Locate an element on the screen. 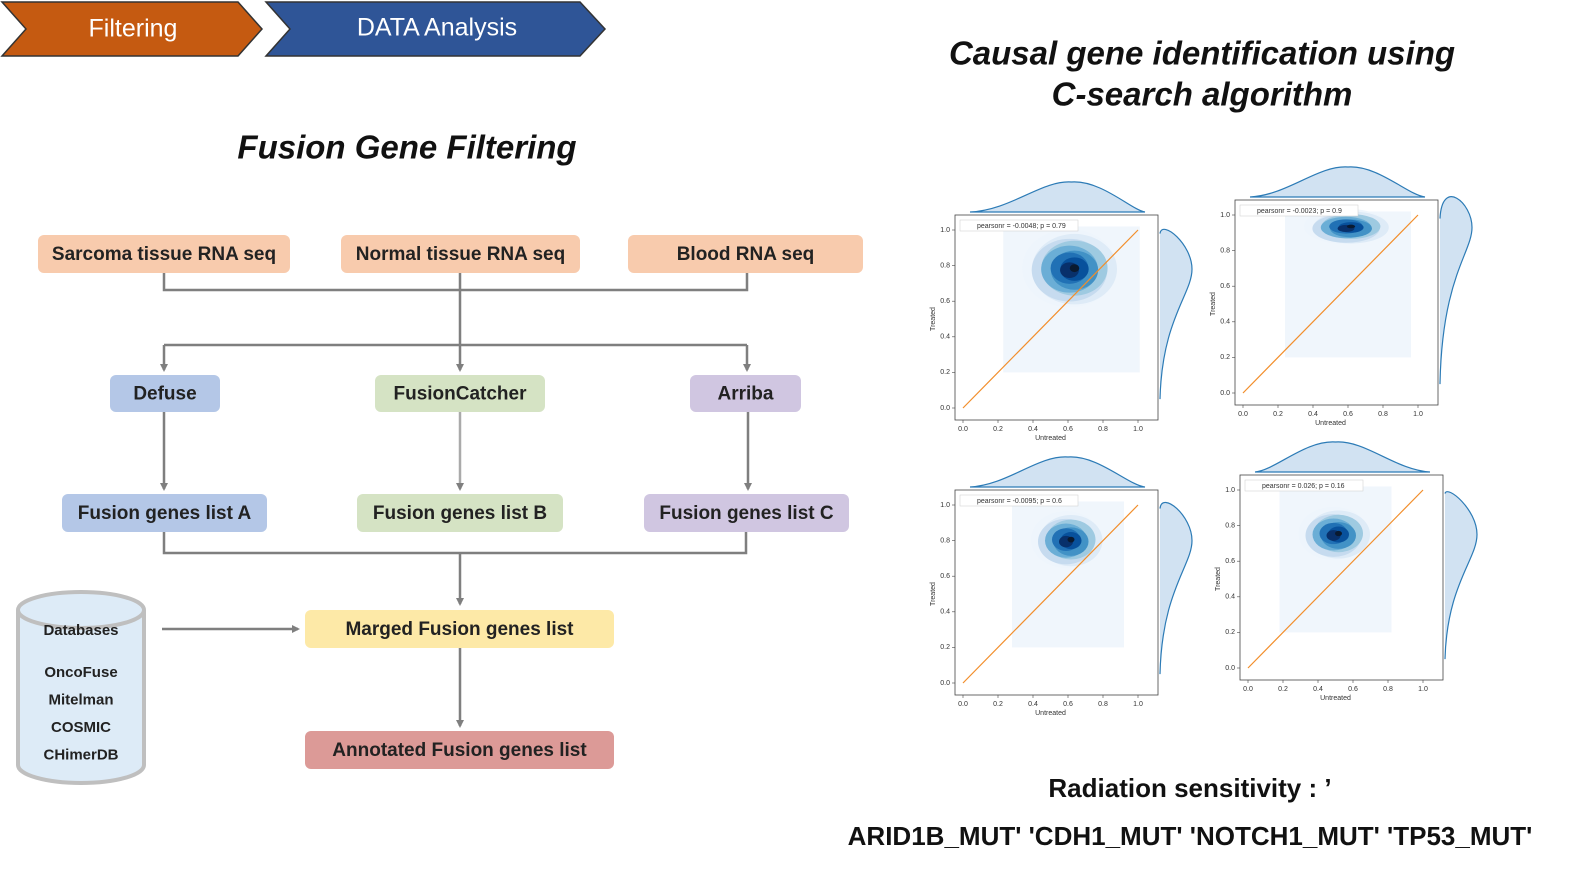 This screenshot has height=880, width=1585. database-top is located at coordinates (81, 610).